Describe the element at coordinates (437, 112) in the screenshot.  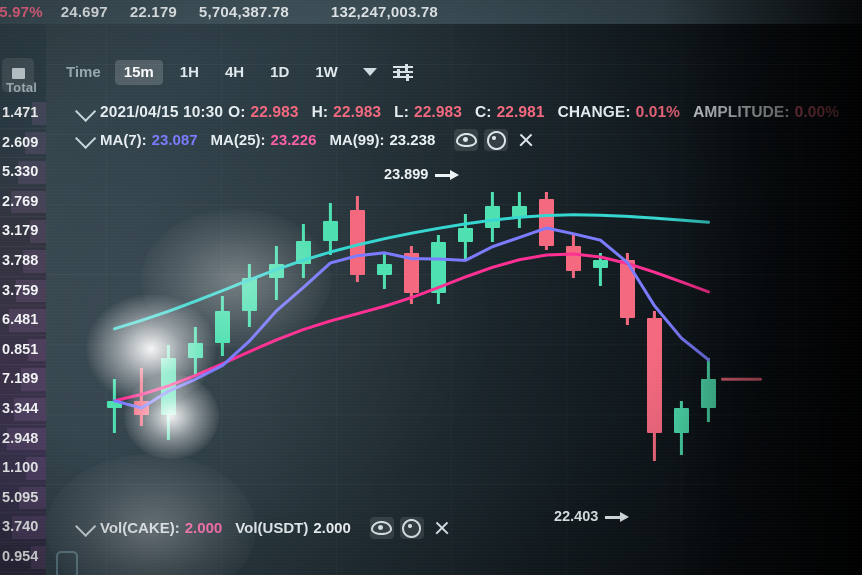
I see `ohlc-low-value: 22.983` at that location.